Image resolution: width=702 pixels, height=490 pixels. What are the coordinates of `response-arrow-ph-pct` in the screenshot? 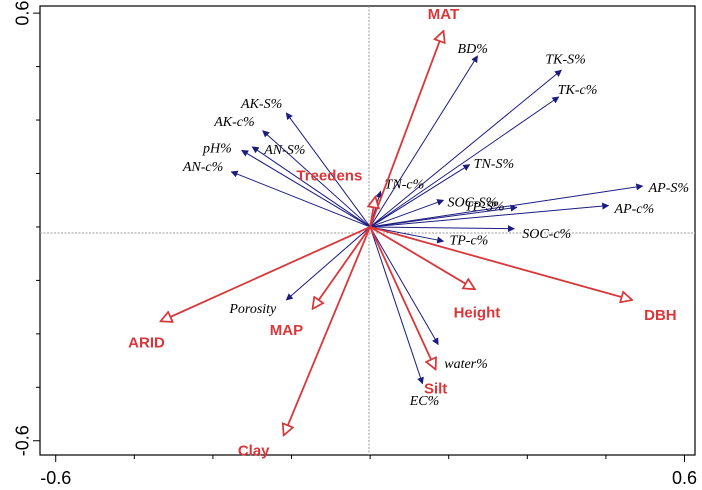 It's located at (306, 188).